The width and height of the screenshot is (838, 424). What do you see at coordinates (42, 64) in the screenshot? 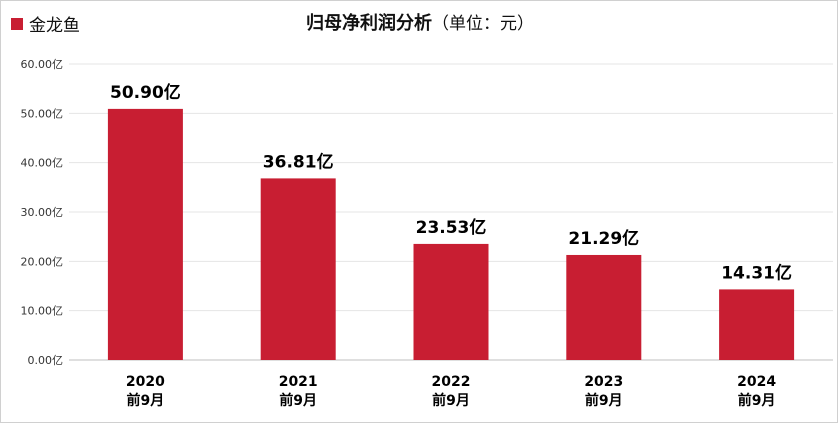
I see `y-tick-label: 60.00亿` at bounding box center [42, 64].